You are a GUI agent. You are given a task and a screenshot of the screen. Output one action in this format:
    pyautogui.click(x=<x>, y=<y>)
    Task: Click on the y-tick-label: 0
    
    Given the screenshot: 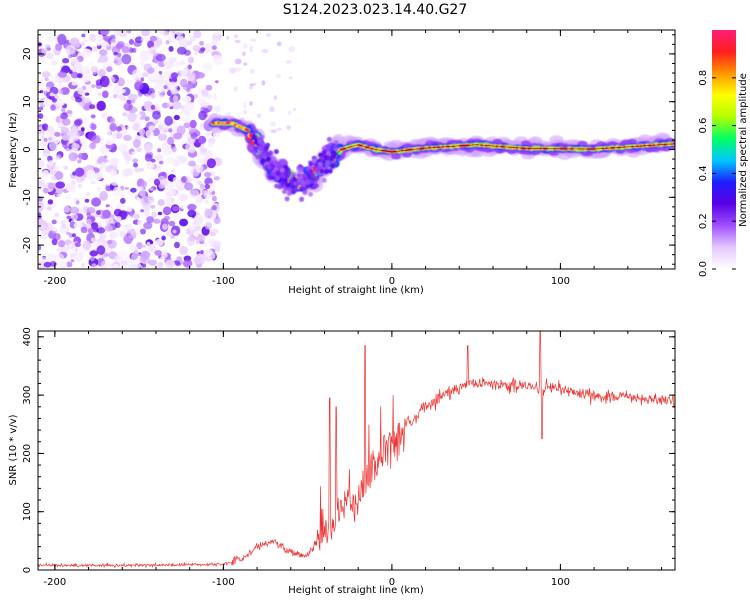 What is the action you would take?
    pyautogui.click(x=27, y=570)
    